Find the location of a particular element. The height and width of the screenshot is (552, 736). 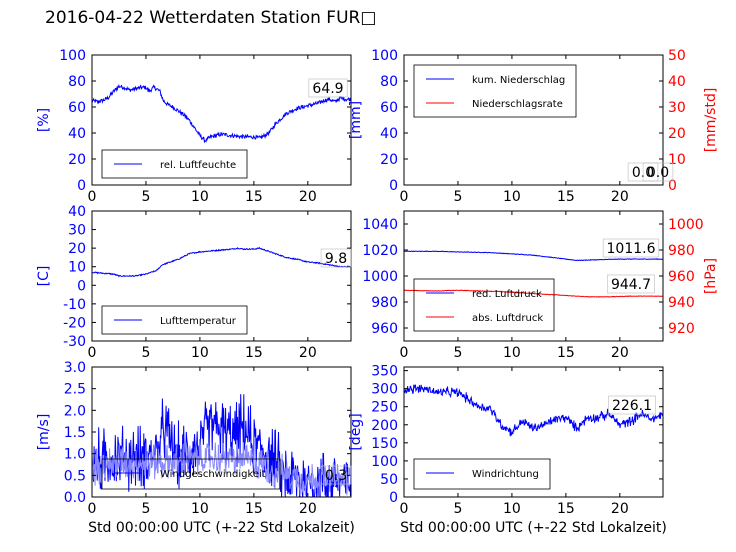

y-tick-label: -10 is located at coordinates (74, 305).